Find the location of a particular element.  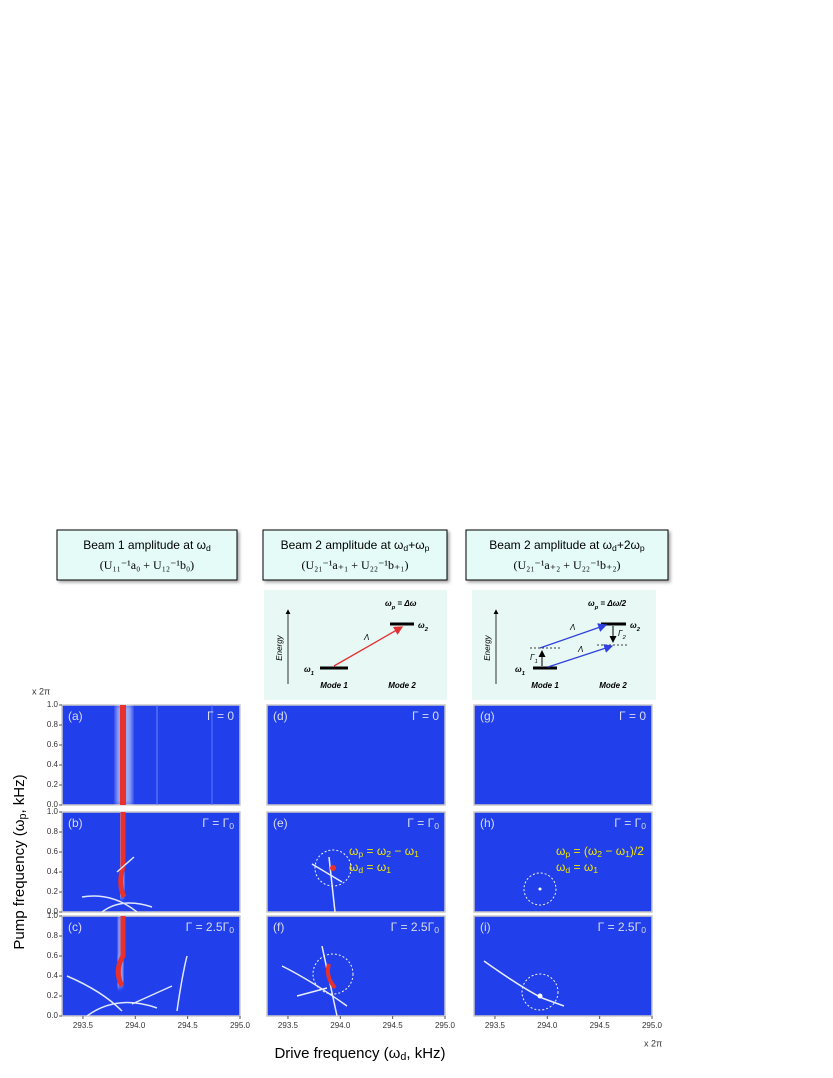

annotation-part: = (ω is located at coordinates (583, 851).